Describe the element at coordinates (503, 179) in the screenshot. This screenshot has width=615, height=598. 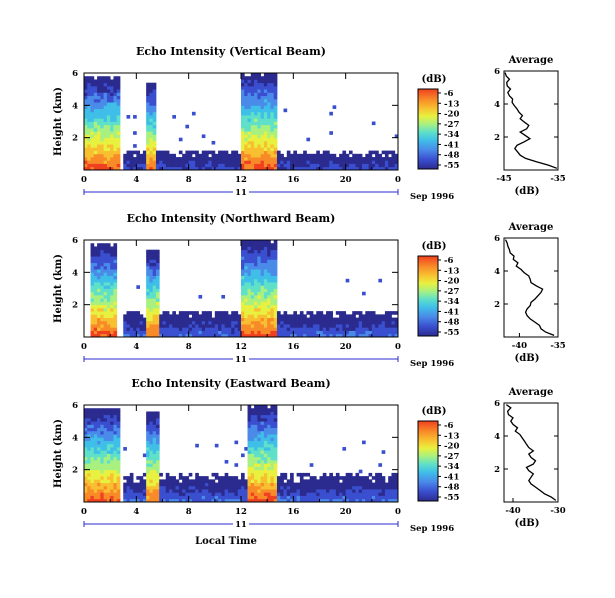
I see `avg-x-tick-label: -45` at that location.